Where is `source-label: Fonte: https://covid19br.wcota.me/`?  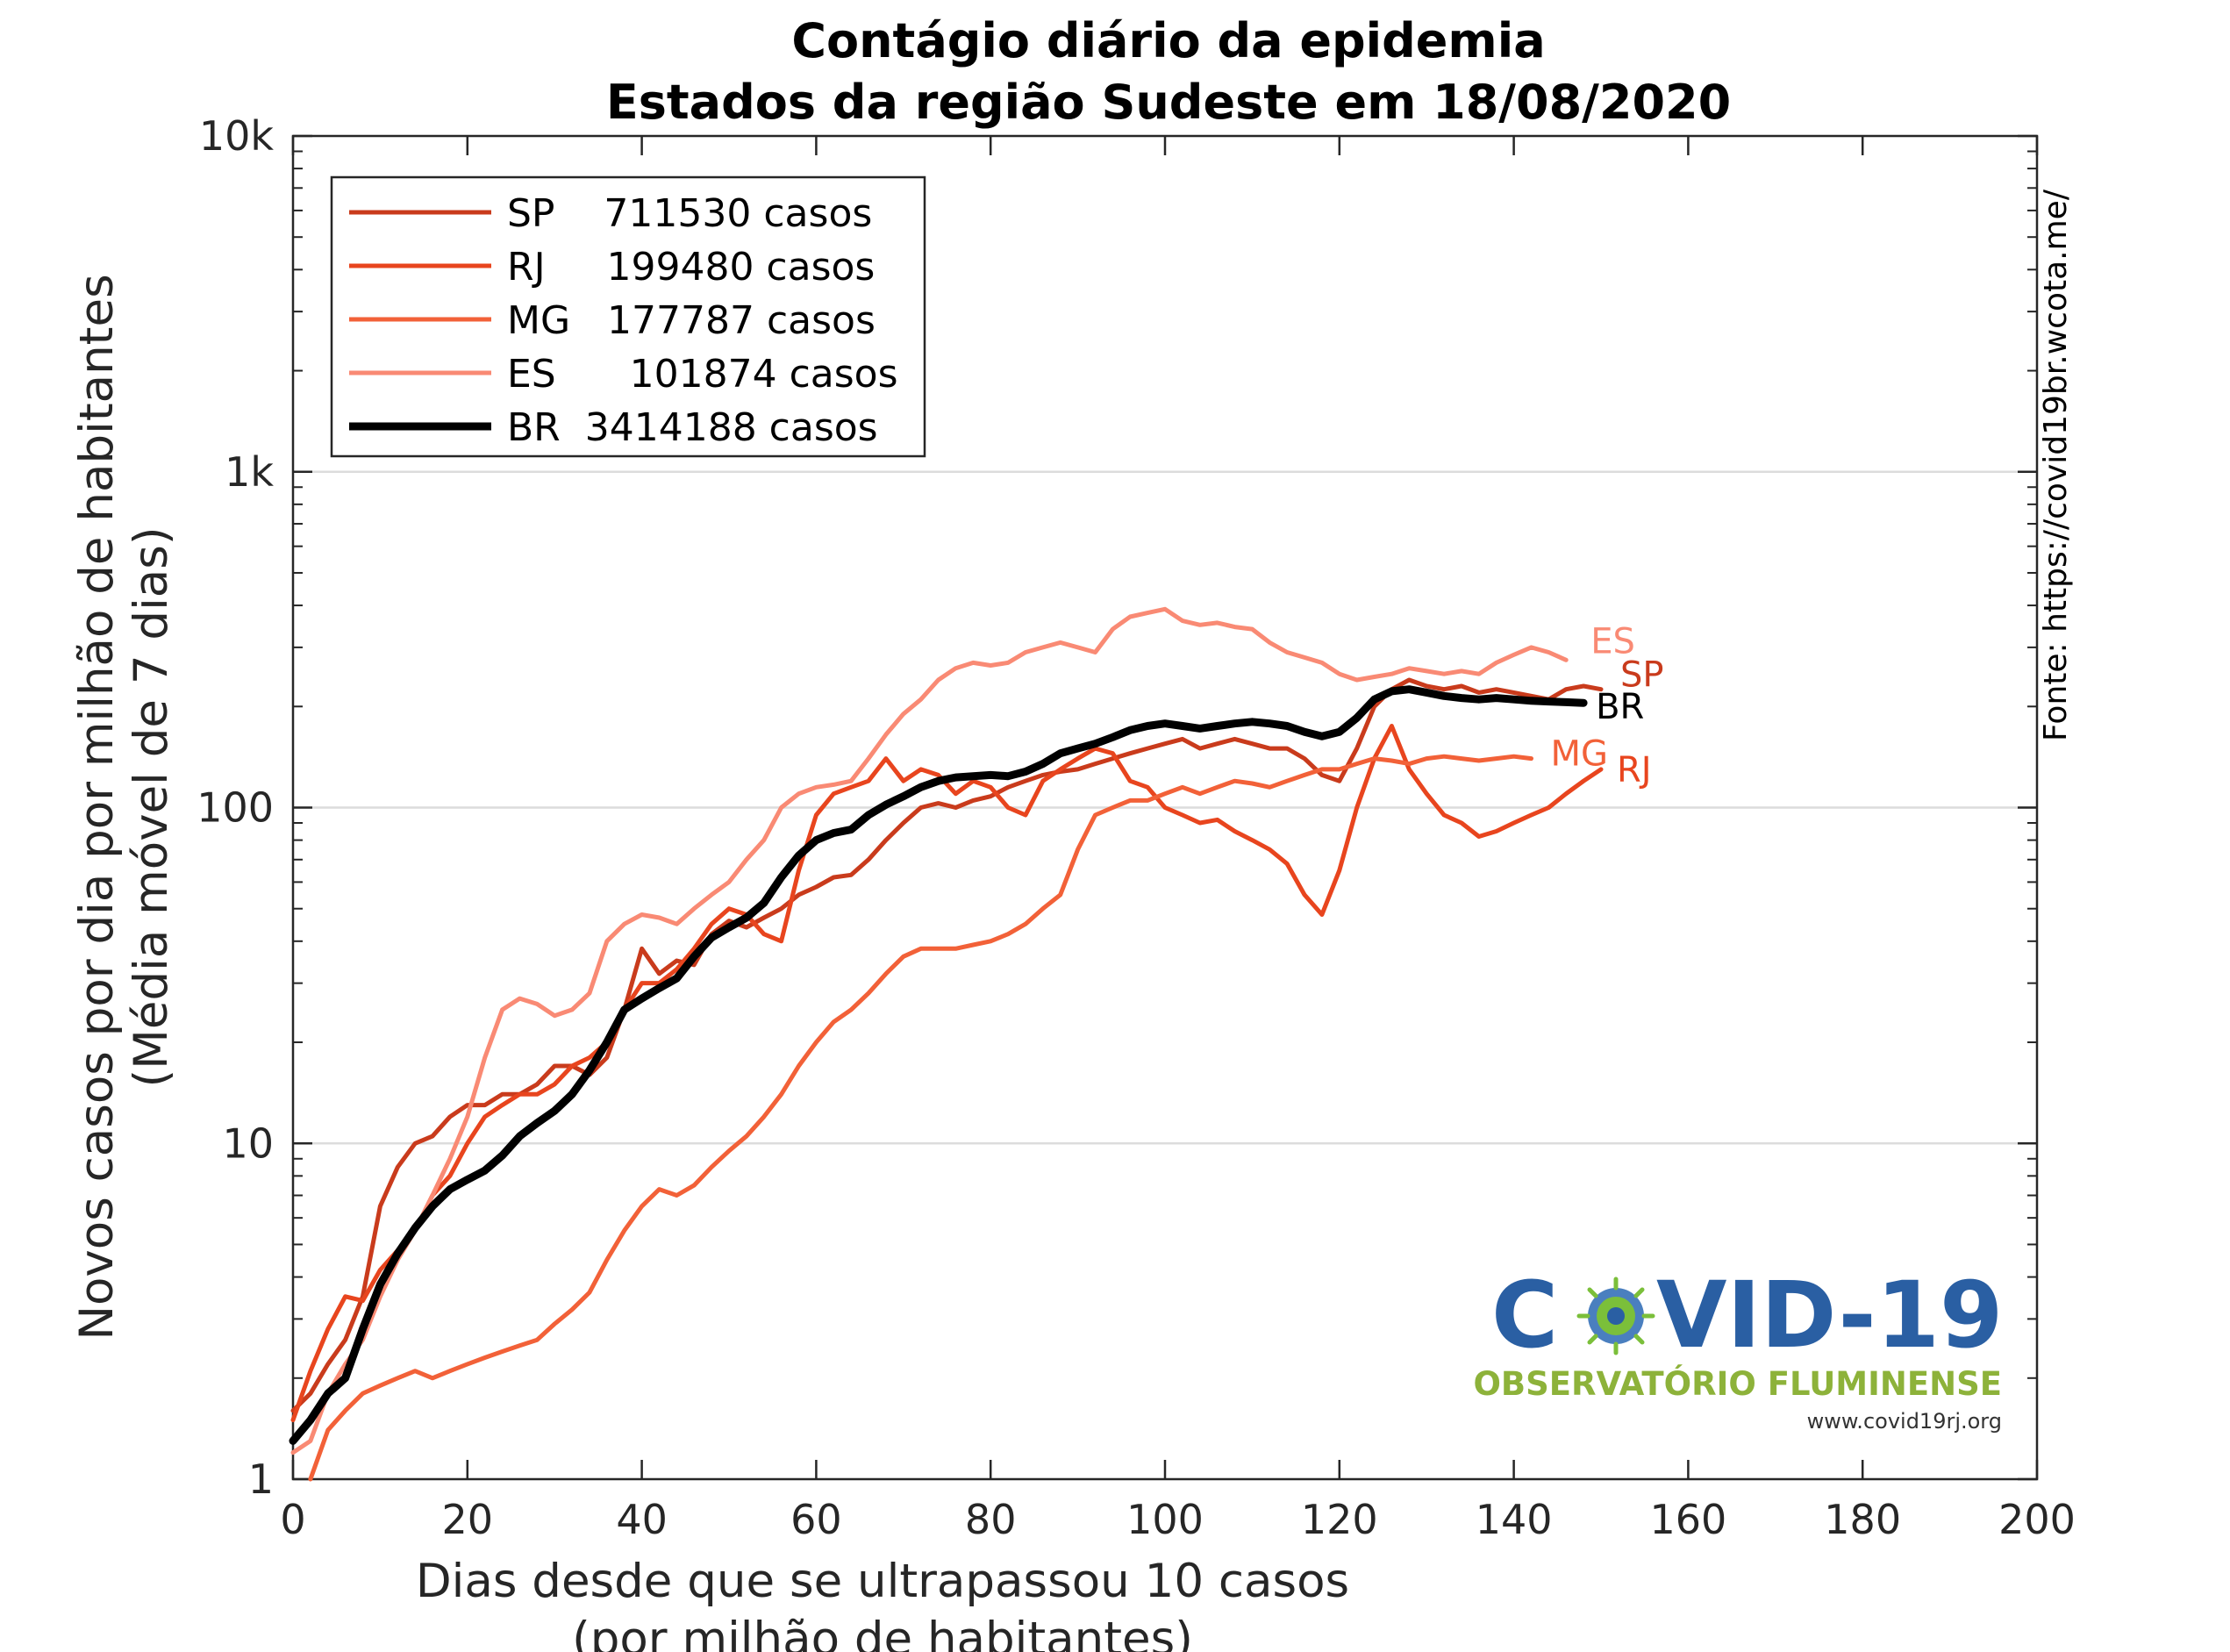 source-label: Fonte: https://covid19br.wcota.me/ is located at coordinates (2056, 465).